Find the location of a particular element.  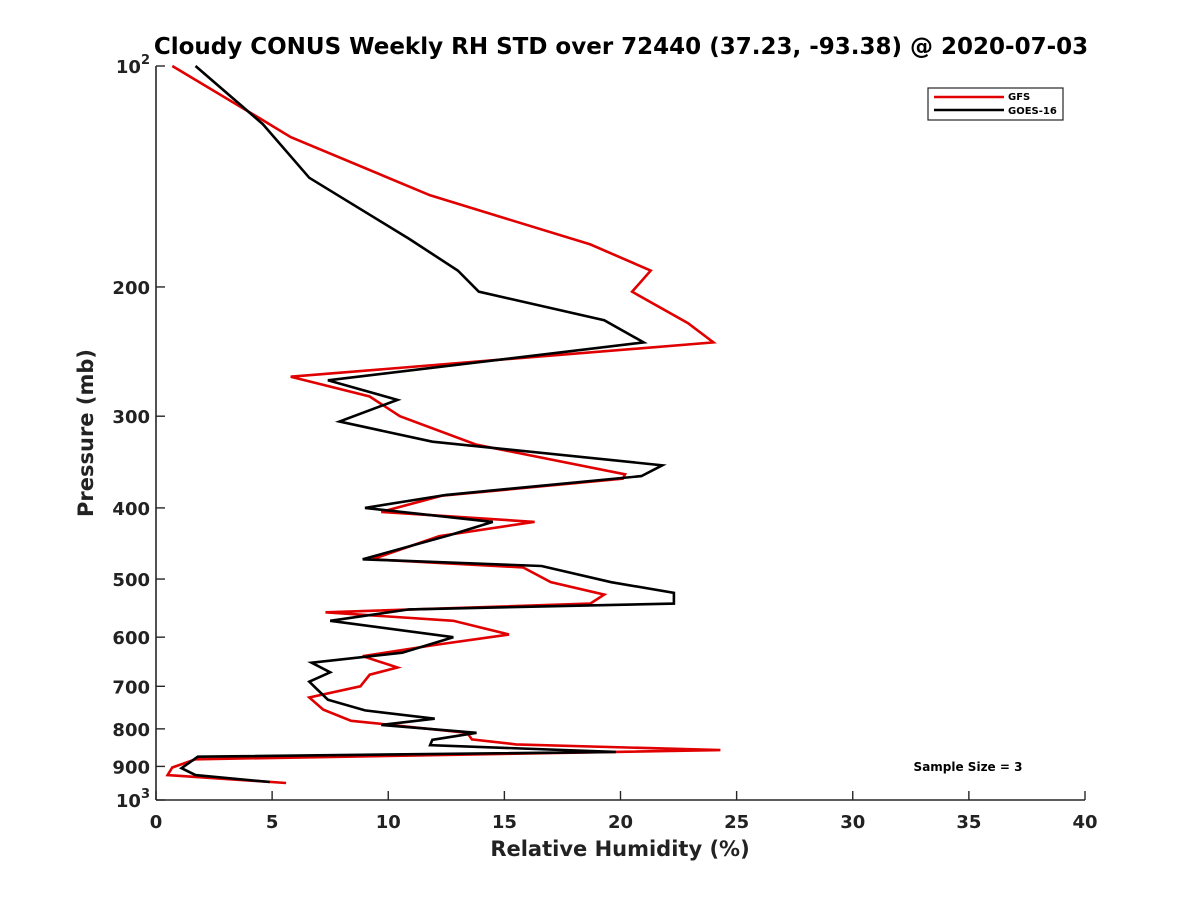

y-tick-label: 800 is located at coordinates (131, 730).